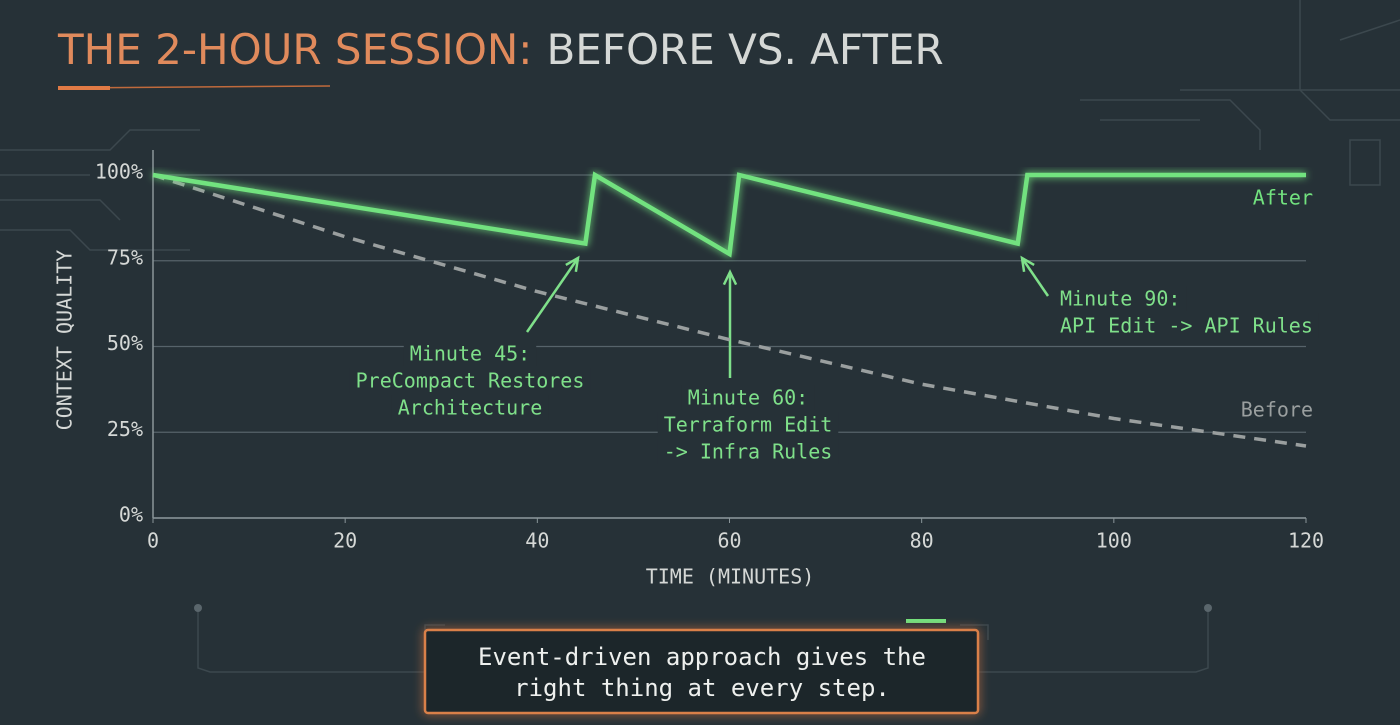 The width and height of the screenshot is (1400, 725). Describe the element at coordinates (922, 541) in the screenshot. I see `x-tick-label: 80` at that location.